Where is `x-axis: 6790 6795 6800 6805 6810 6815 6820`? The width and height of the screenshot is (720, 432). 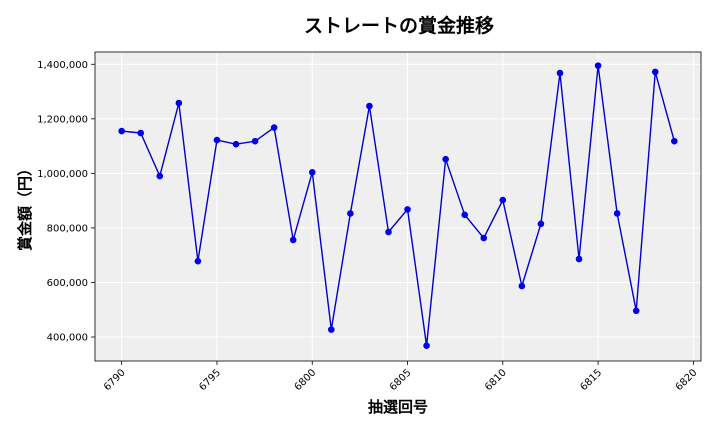
x-axis: 6790 6795 6800 6805 6810 6815 6820 is located at coordinates (400, 377).